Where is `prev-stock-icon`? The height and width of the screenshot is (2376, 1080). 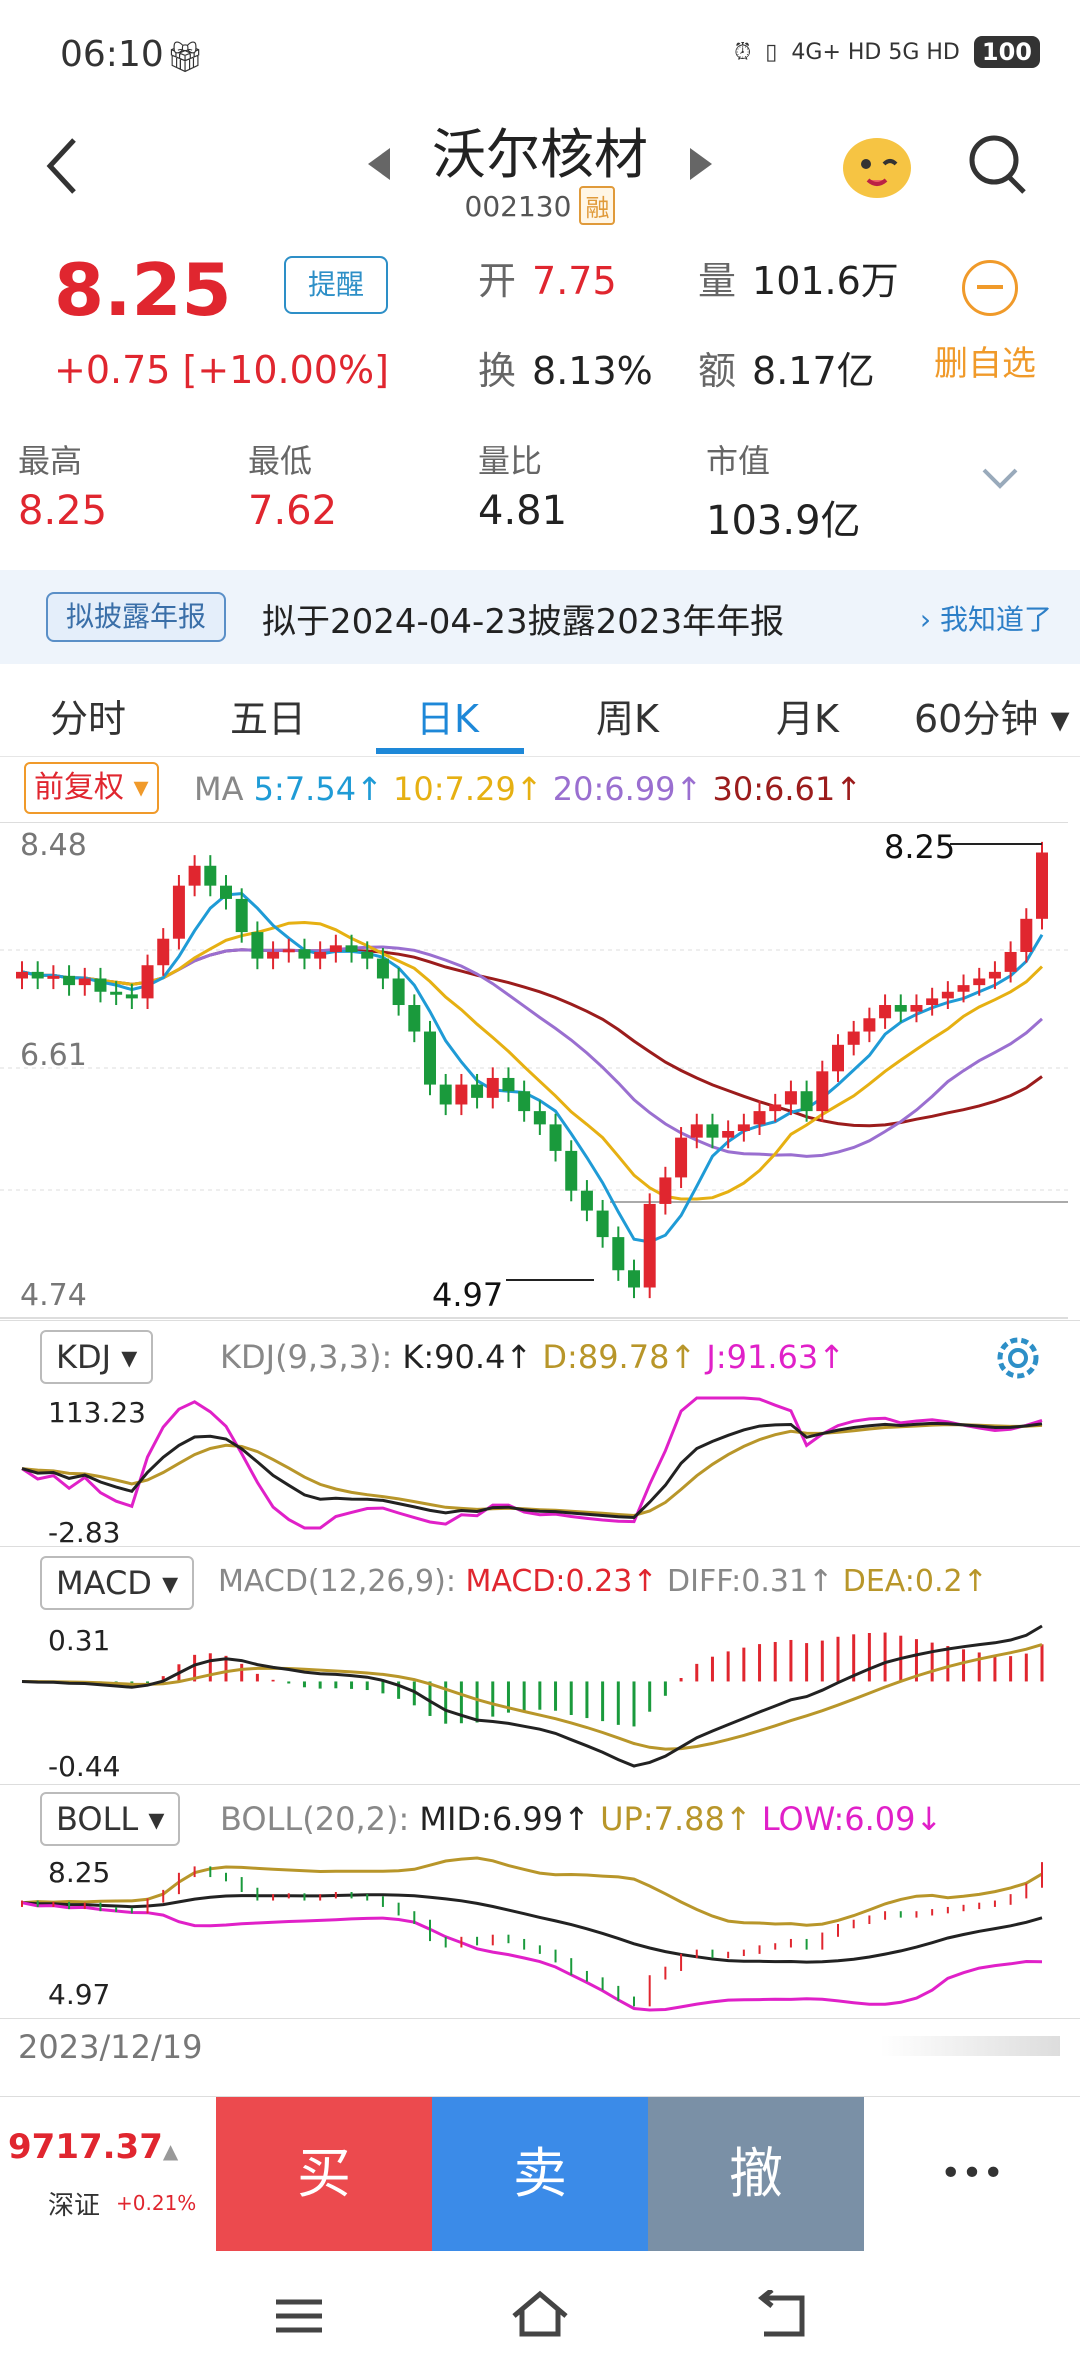 prev-stock-icon is located at coordinates (380, 164).